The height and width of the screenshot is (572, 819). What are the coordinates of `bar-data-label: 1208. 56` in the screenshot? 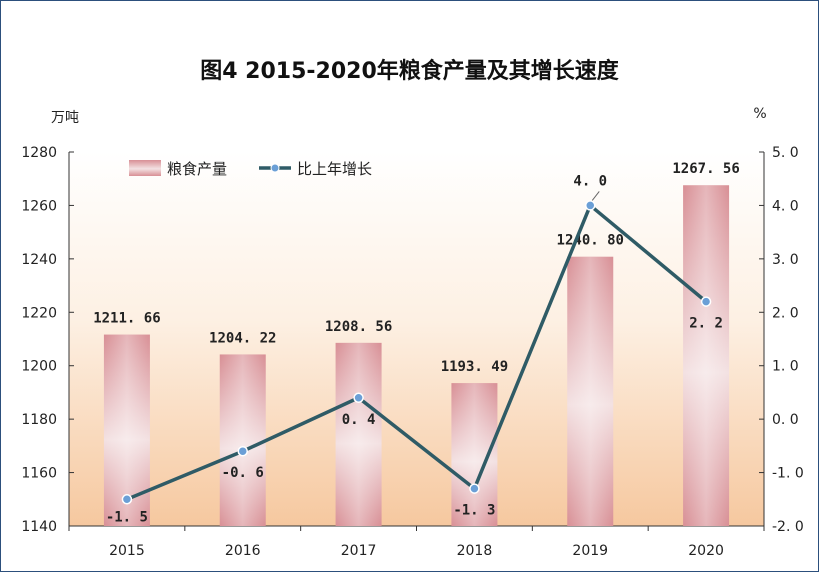 It's located at (358, 327).